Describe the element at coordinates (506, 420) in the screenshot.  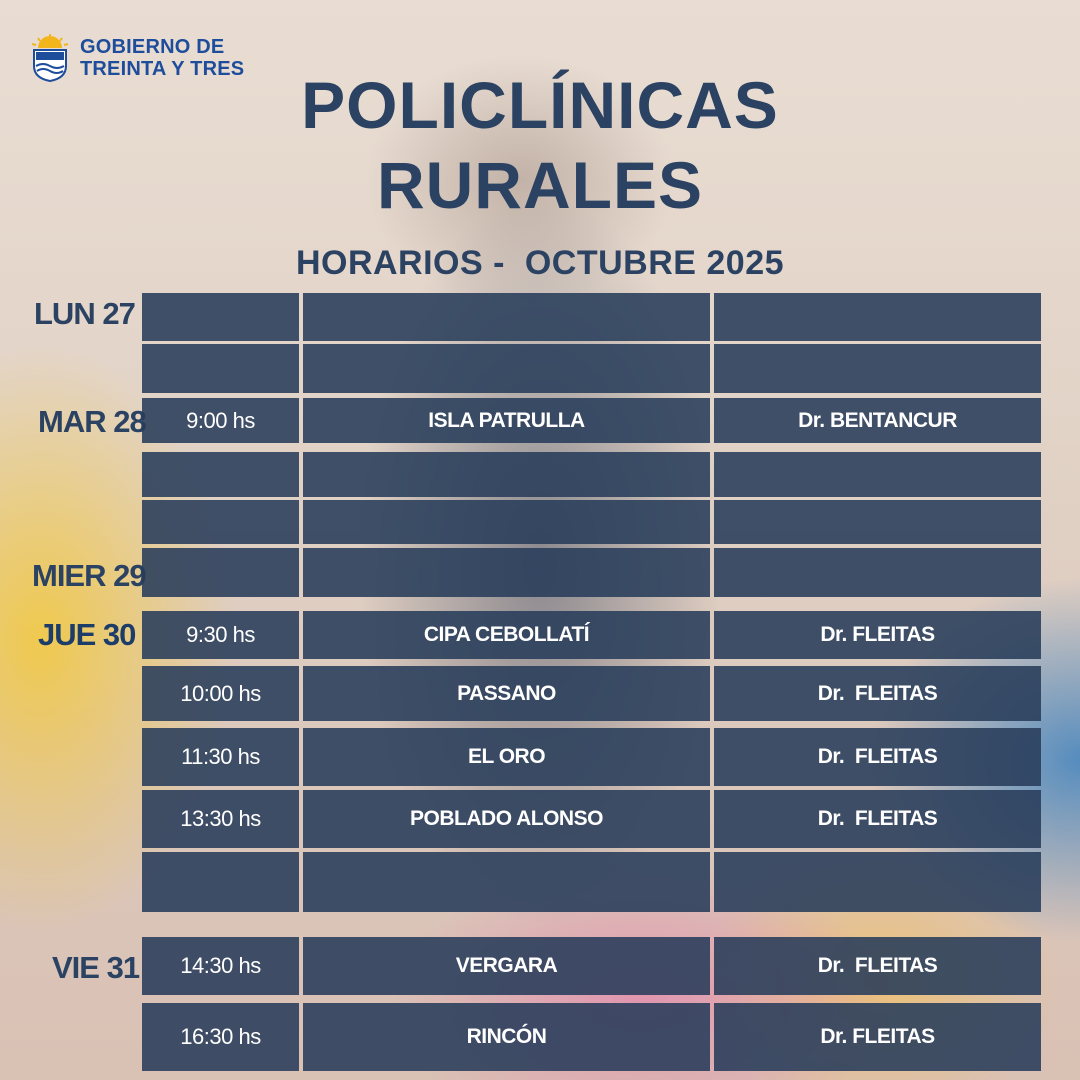
I see `place-cell: ISLA PATRULLA` at that location.